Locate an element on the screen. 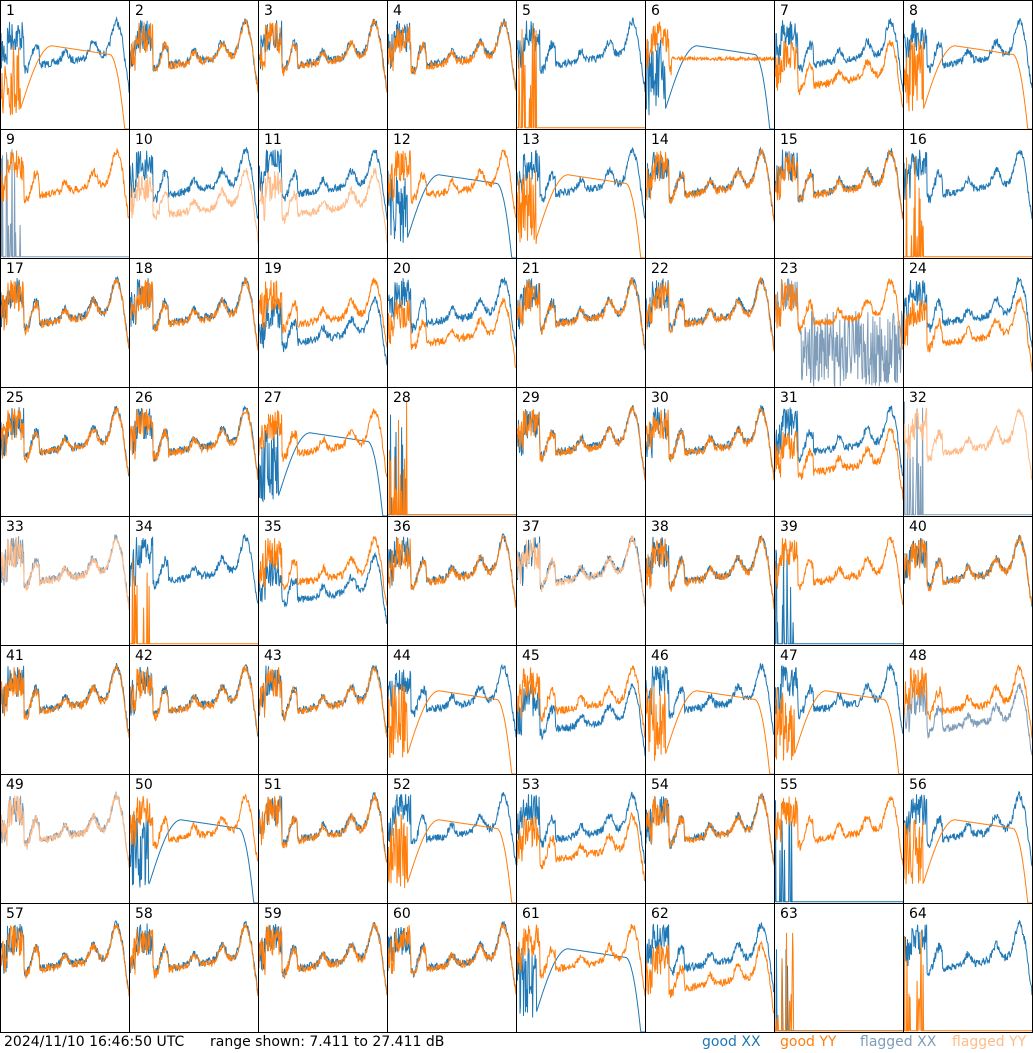  panel-number: 36 is located at coordinates (402, 527).